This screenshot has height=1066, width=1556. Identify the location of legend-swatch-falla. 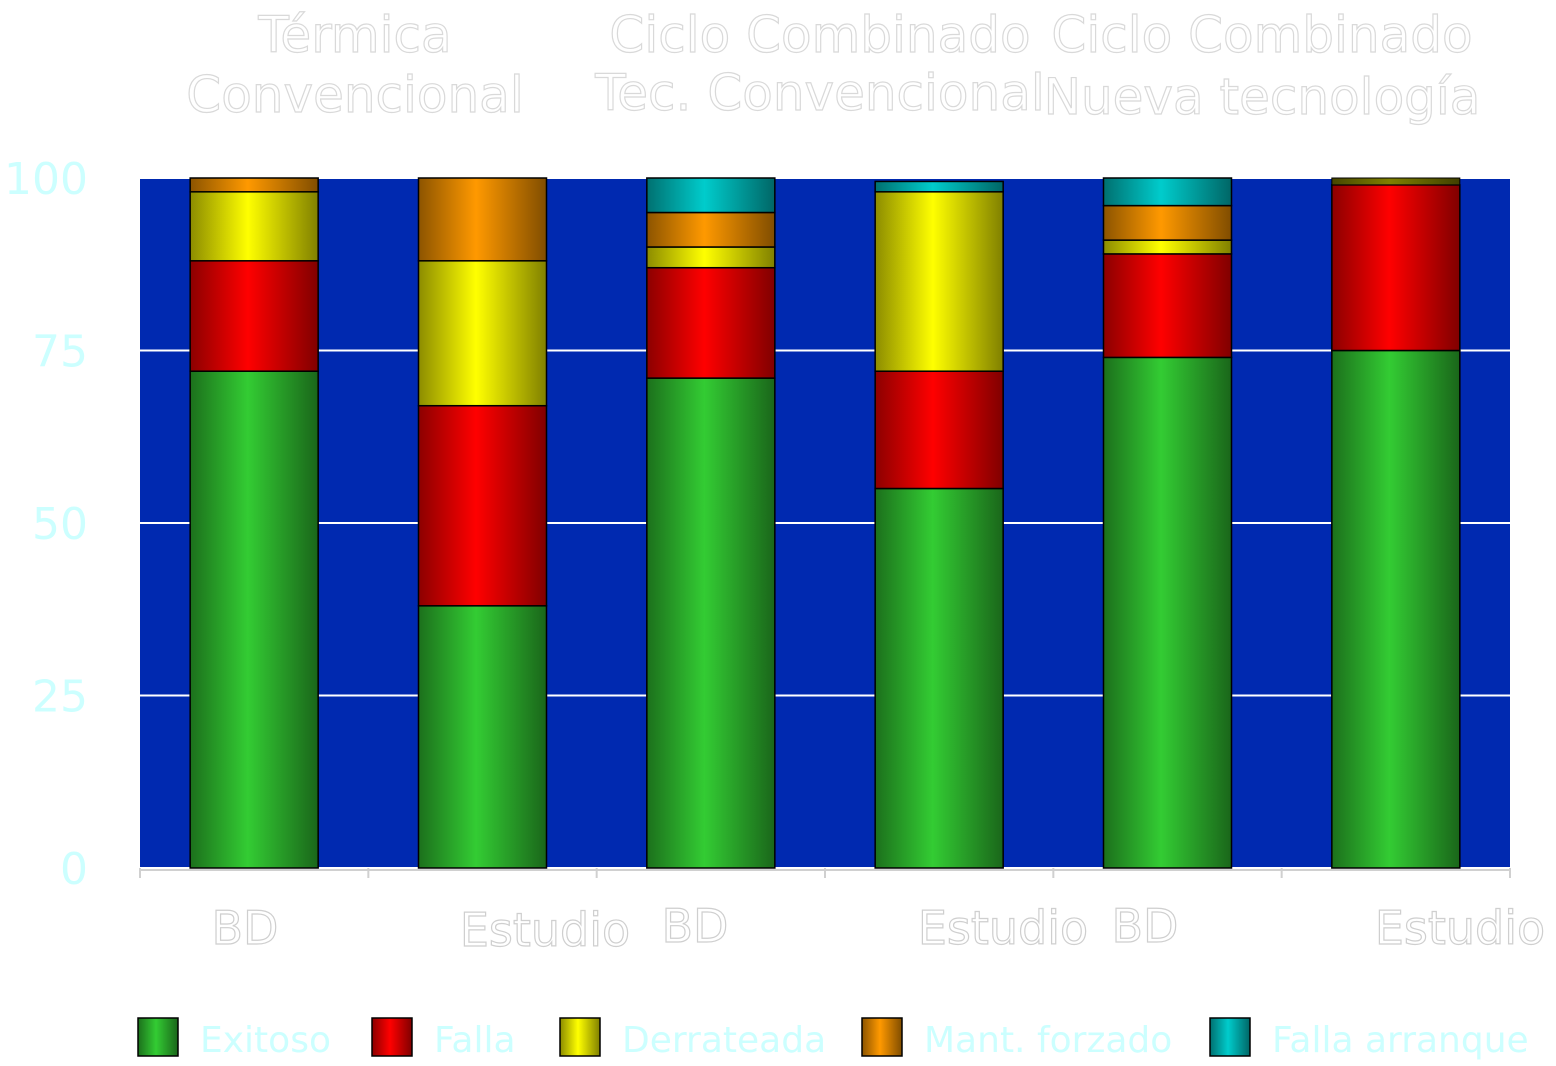
(392, 1037).